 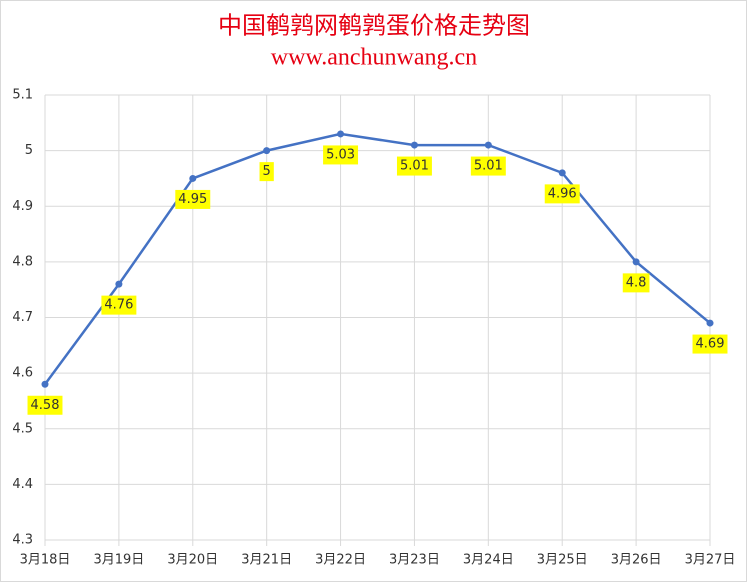 I want to click on y-tick-label: 4.3, so click(x=22, y=540).